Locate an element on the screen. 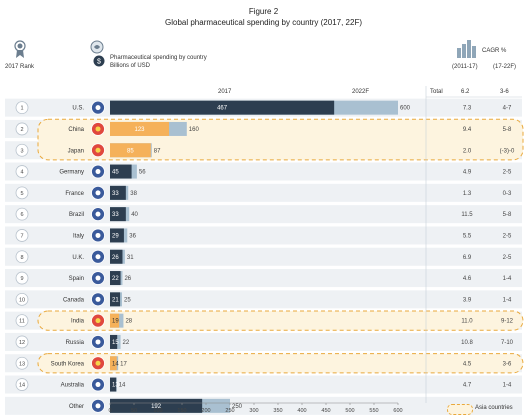 The height and width of the screenshot is (417, 527). spend-label-2: Billions of USD is located at coordinates (130, 66).